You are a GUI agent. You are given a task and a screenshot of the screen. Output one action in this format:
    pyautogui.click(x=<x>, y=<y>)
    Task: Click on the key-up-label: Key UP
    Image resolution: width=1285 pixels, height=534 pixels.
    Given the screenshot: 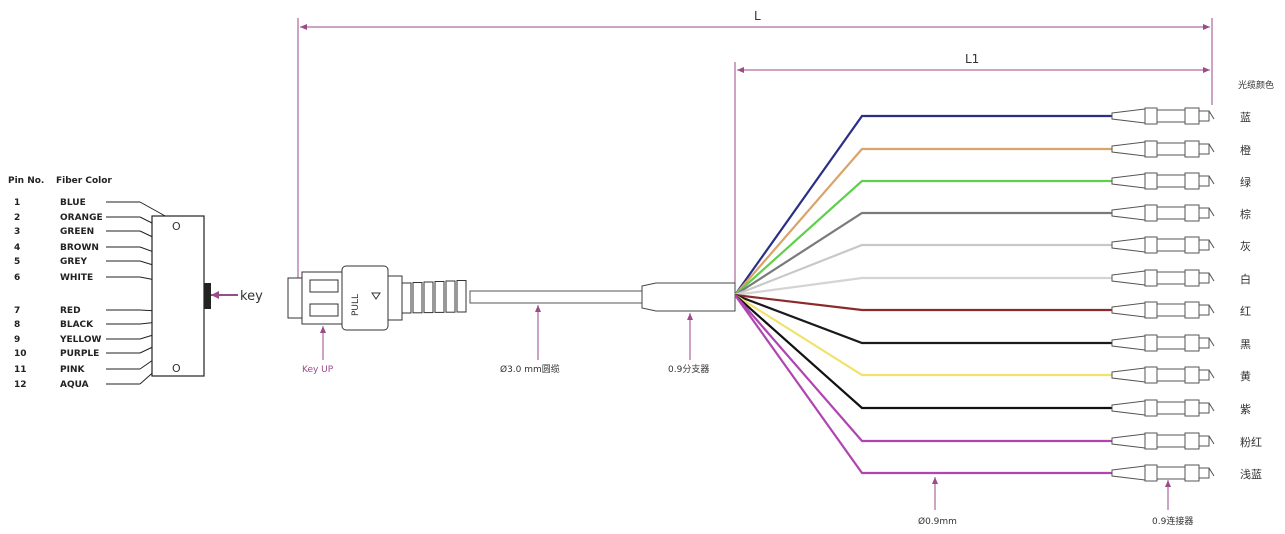 What is the action you would take?
    pyautogui.click(x=318, y=370)
    